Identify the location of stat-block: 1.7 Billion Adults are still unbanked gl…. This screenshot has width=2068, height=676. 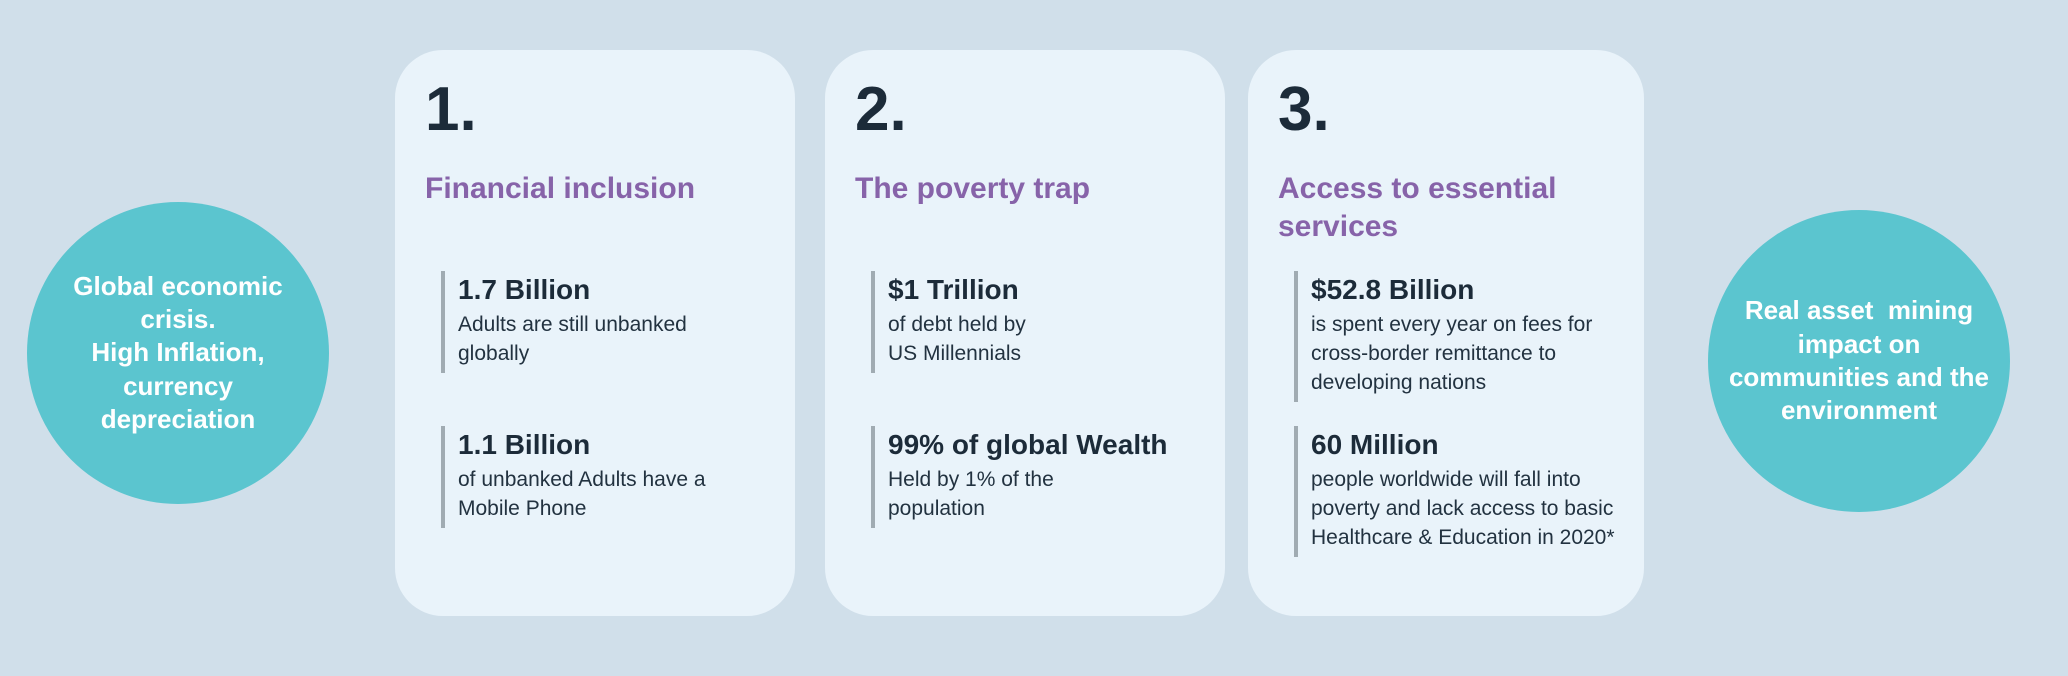
(614, 322).